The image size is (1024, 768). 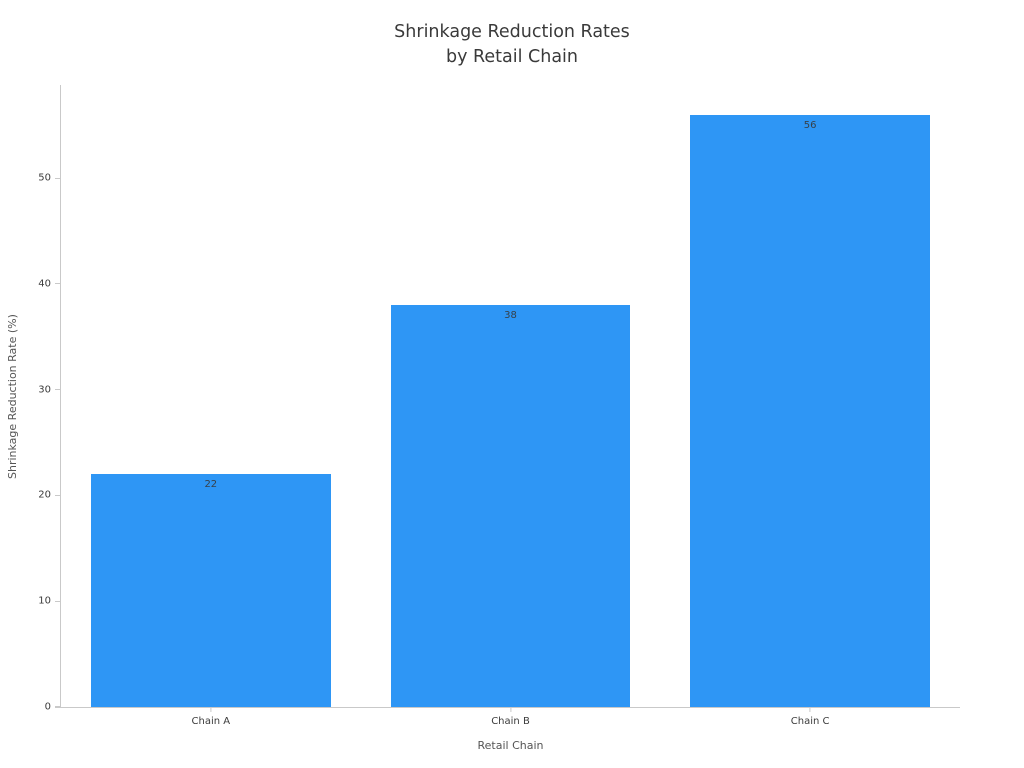 I want to click on y-axis-label: Shrinkage Reduction Rate (%), so click(x=12, y=396).